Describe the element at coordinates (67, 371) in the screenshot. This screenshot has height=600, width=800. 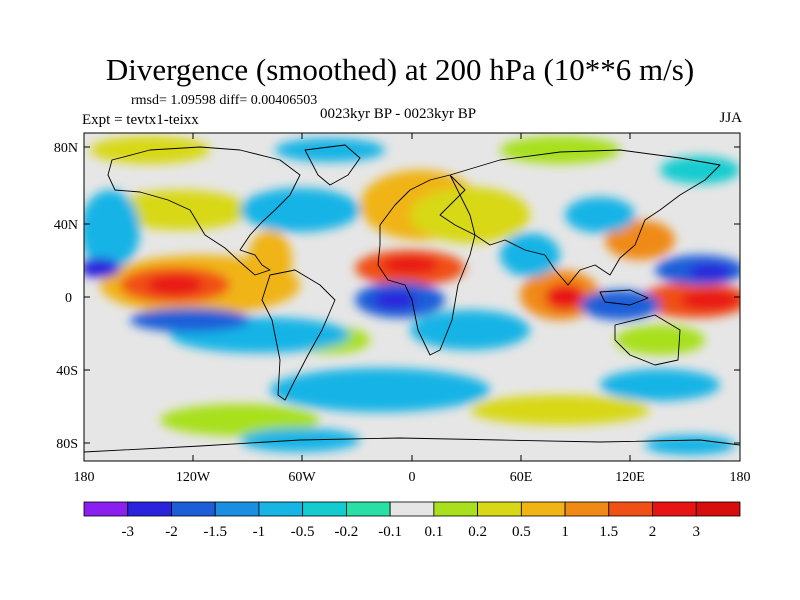
I see `lat-tick-label: 40S` at that location.